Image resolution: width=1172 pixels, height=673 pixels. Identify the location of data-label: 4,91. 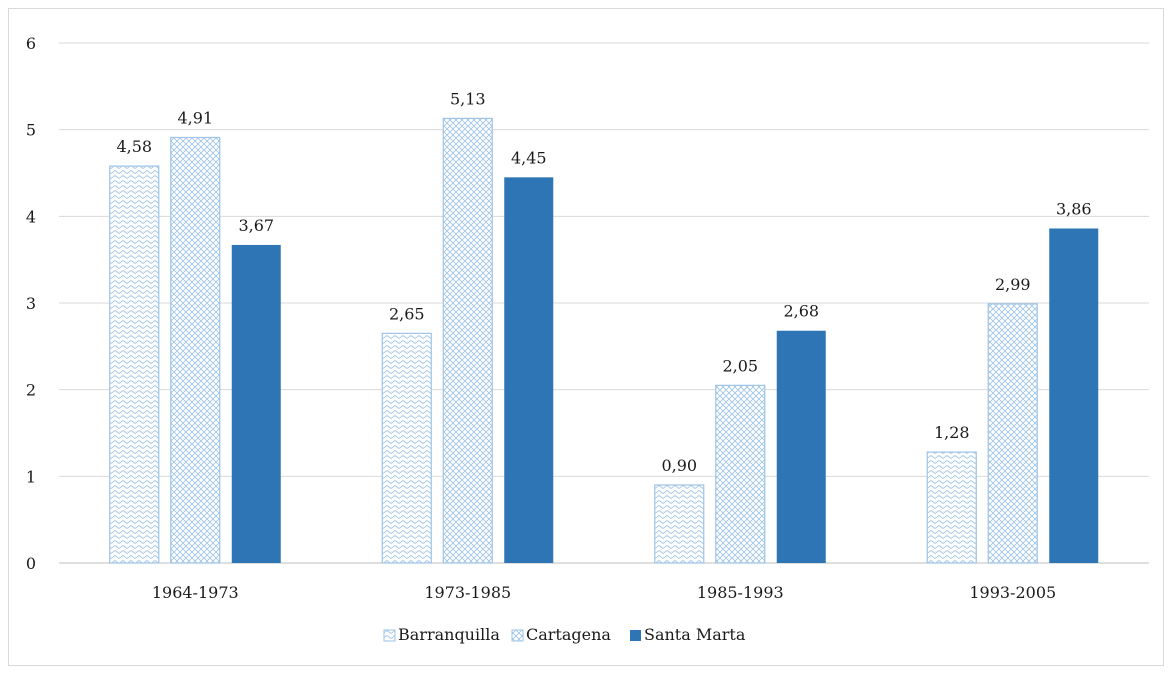
(195, 117).